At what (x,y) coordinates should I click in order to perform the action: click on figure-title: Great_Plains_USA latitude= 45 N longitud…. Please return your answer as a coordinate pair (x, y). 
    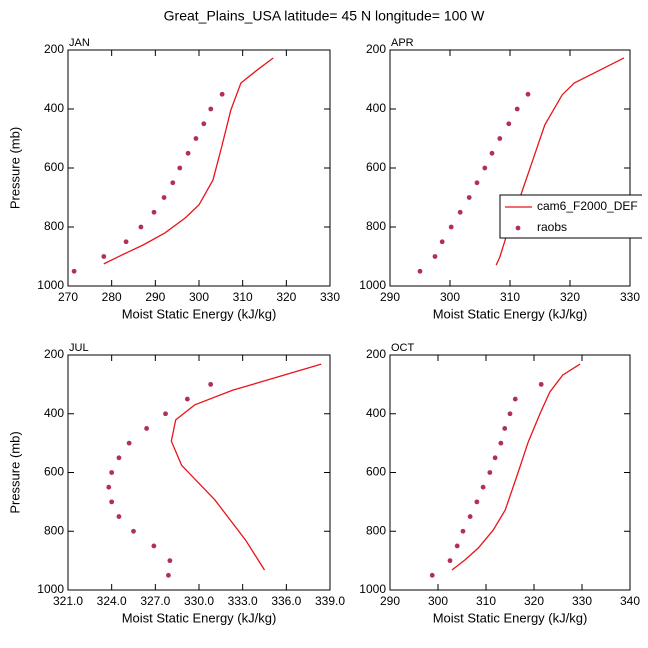
    Looking at the image, I should click on (324, 16).